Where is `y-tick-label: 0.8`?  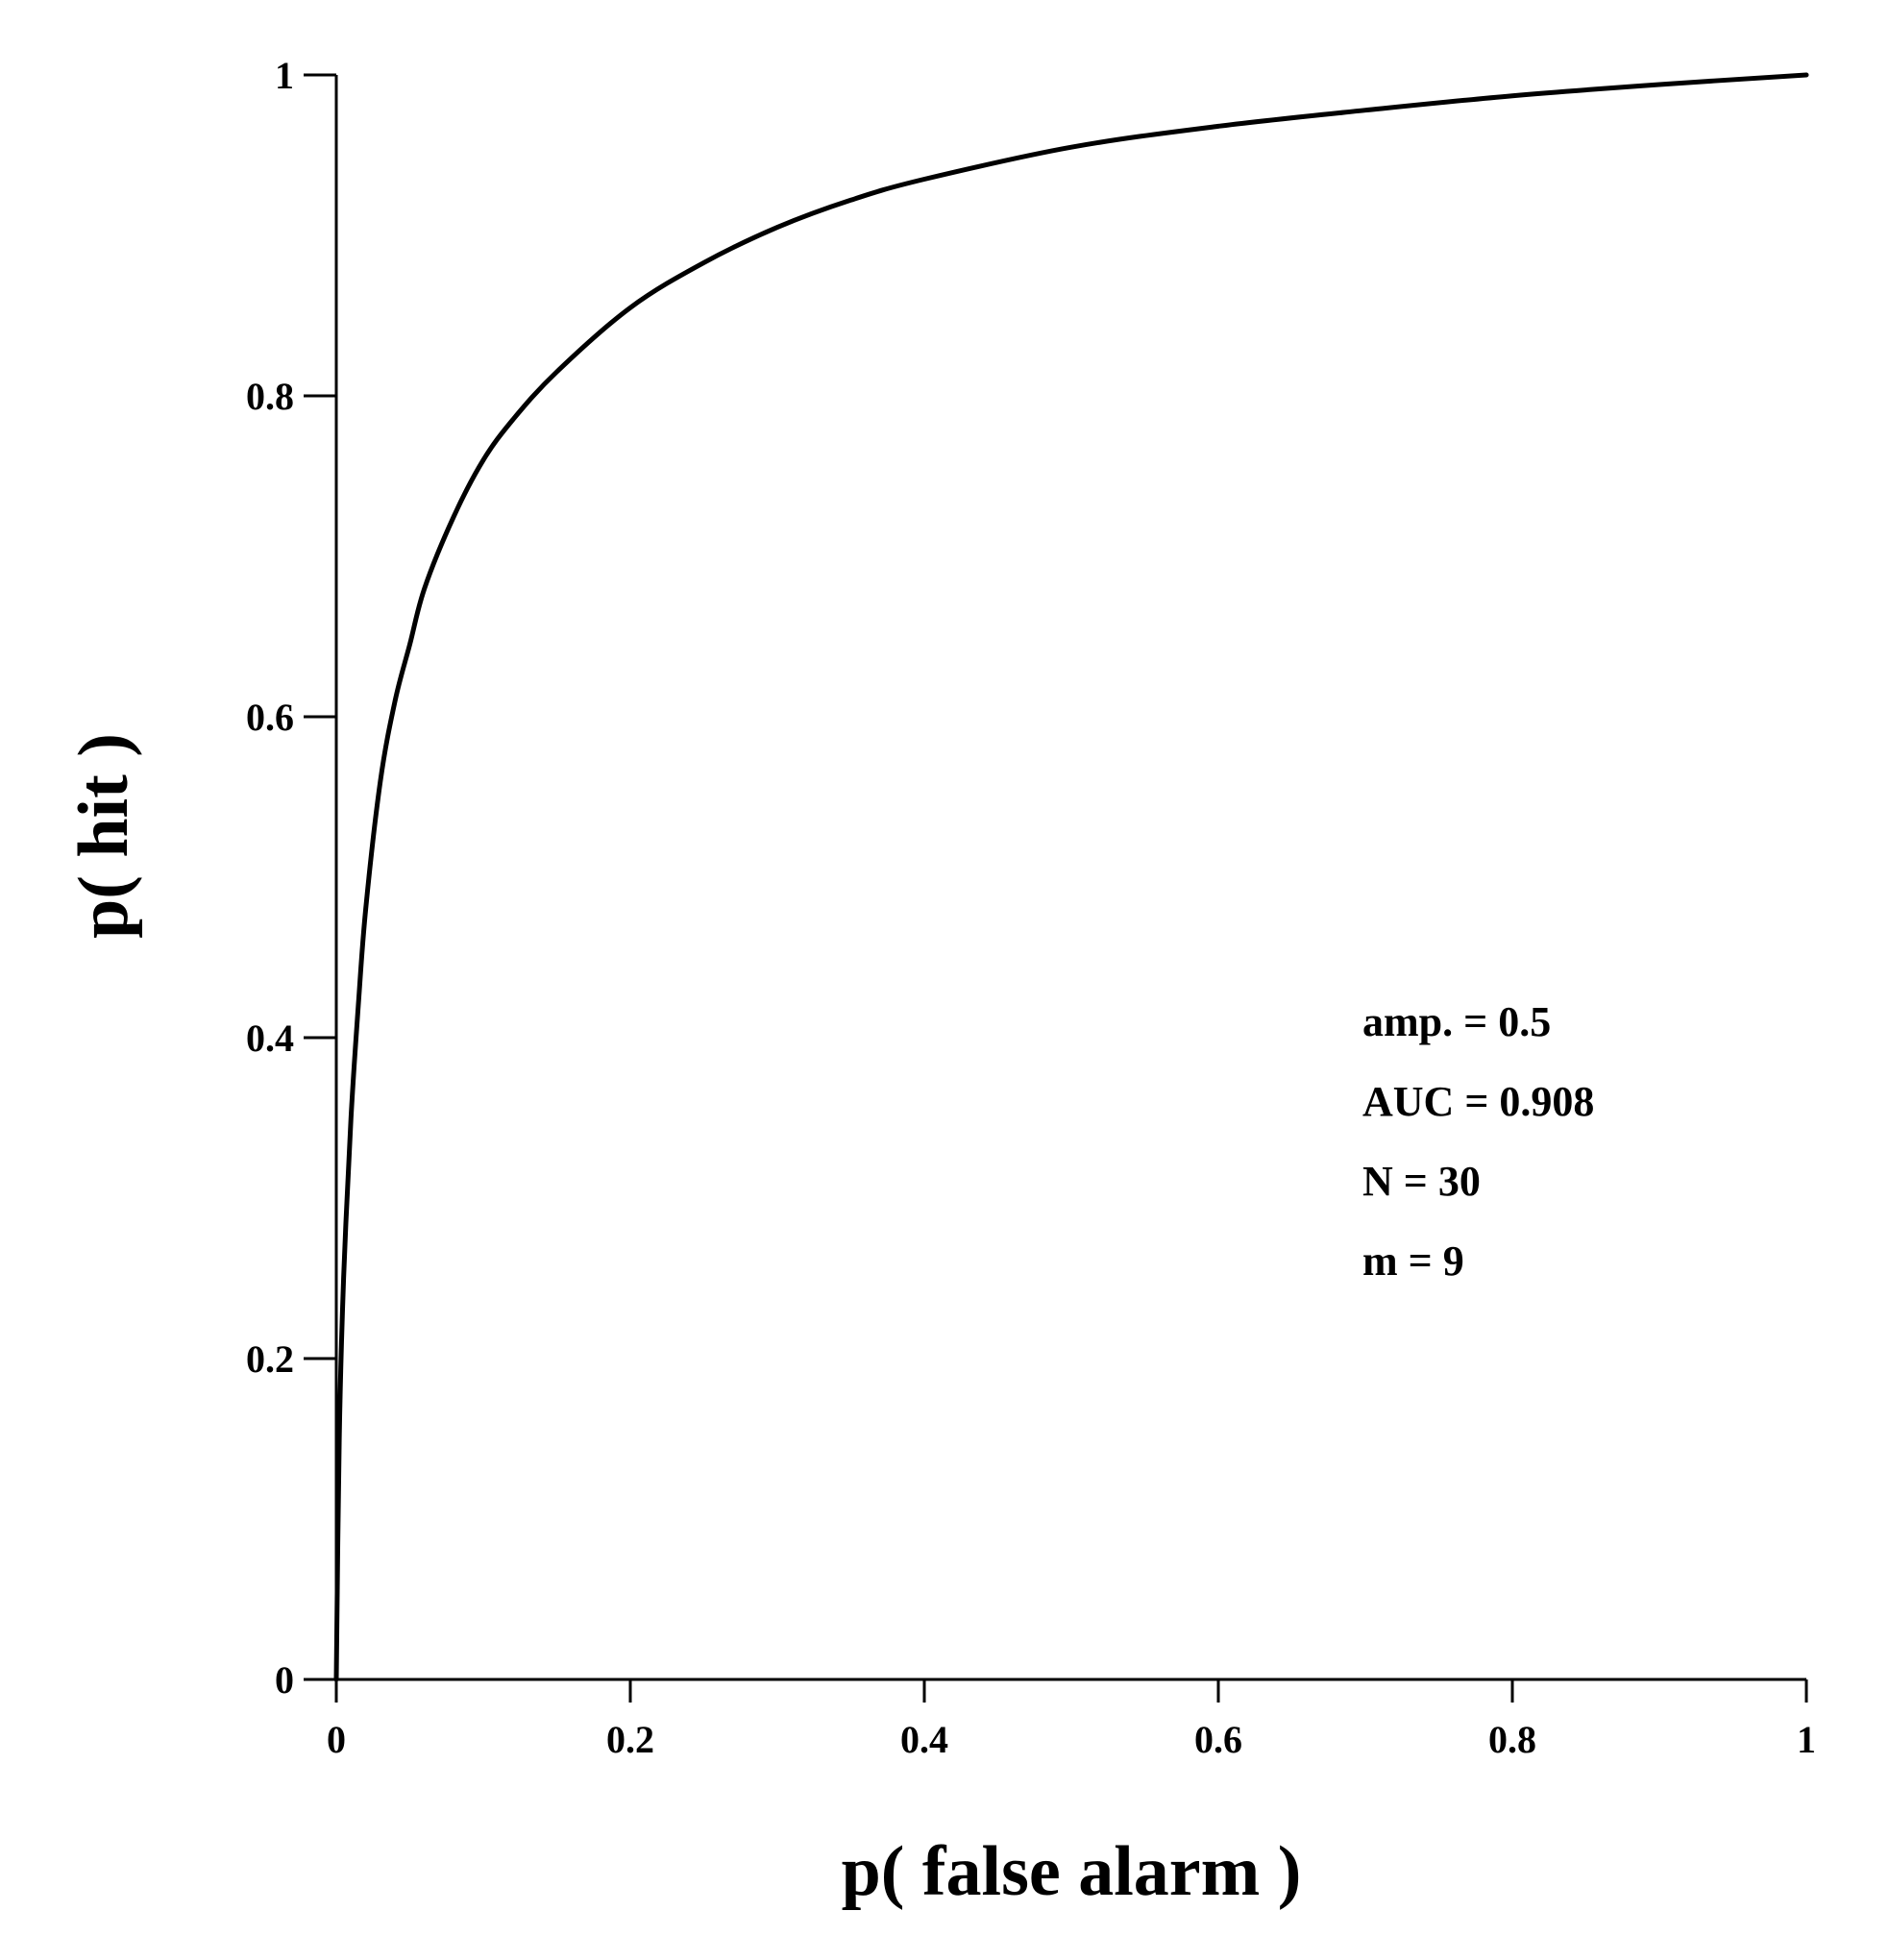 y-tick-label: 0.8 is located at coordinates (270, 396).